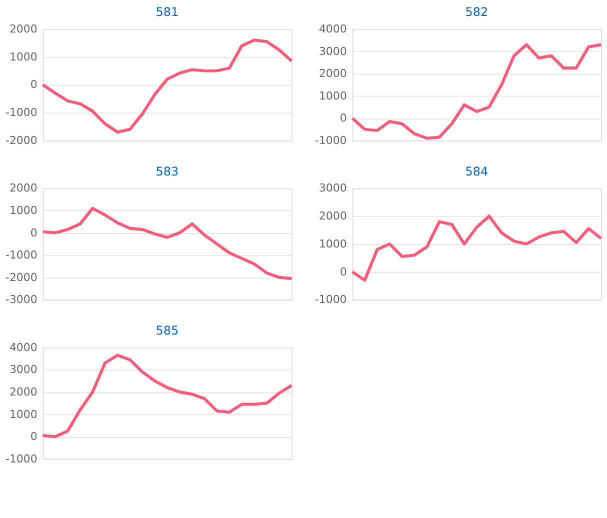 The image size is (607, 518). What do you see at coordinates (167, 12) in the screenshot?
I see `chart-title: 581` at bounding box center [167, 12].